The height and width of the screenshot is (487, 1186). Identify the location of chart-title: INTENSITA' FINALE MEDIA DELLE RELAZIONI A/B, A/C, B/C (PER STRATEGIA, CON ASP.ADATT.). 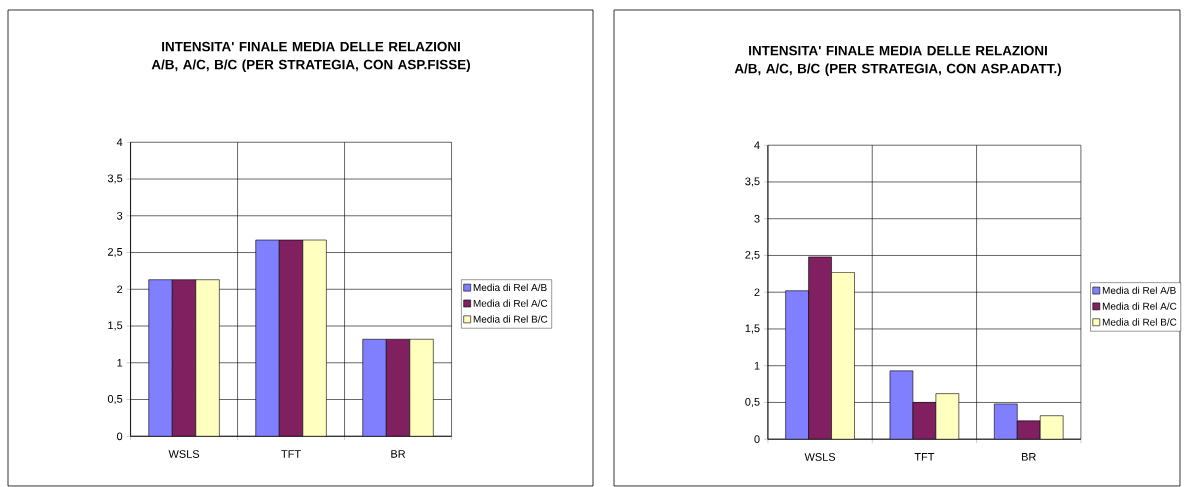
(897, 60).